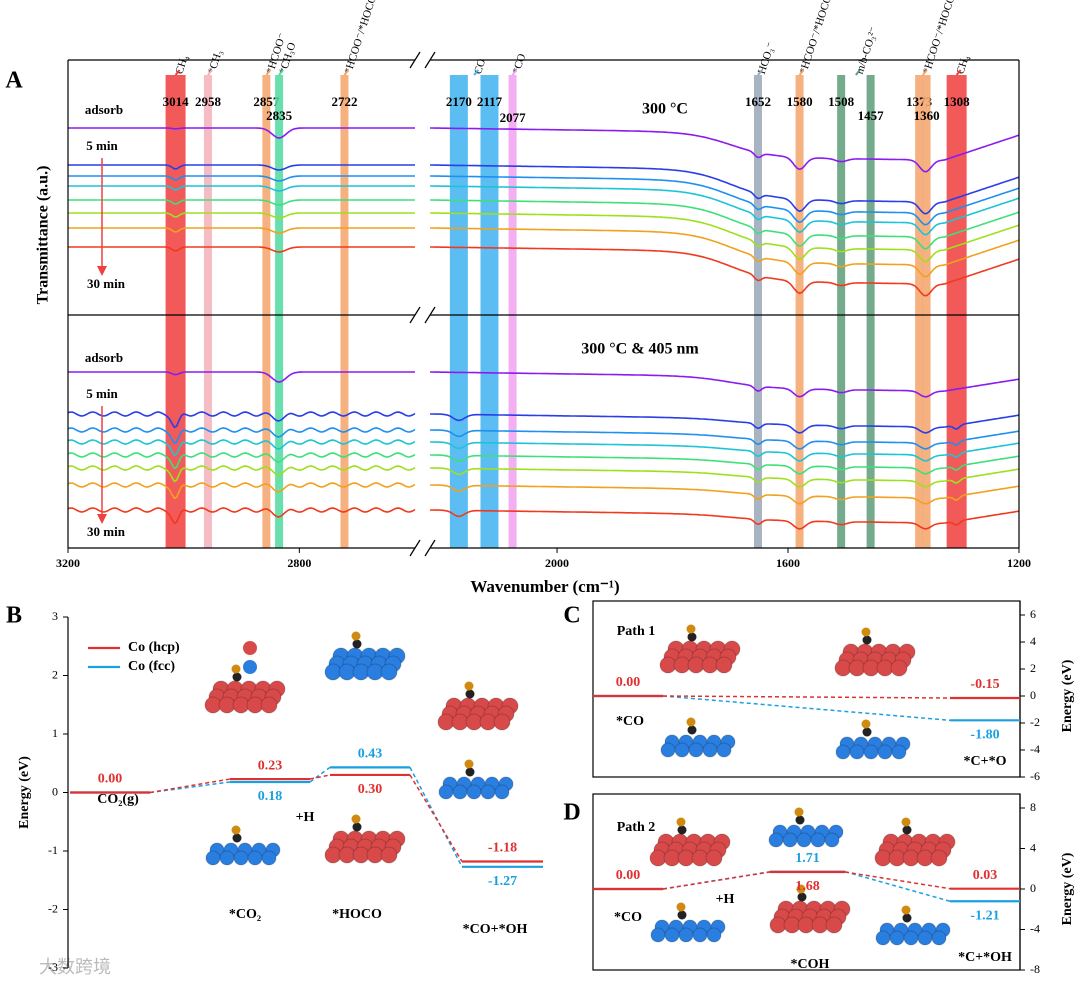 Image resolution: width=1080 pixels, height=988 pixels. What do you see at coordinates (370, 789) in the screenshot?
I see `value-label: 0.30` at bounding box center [370, 789].